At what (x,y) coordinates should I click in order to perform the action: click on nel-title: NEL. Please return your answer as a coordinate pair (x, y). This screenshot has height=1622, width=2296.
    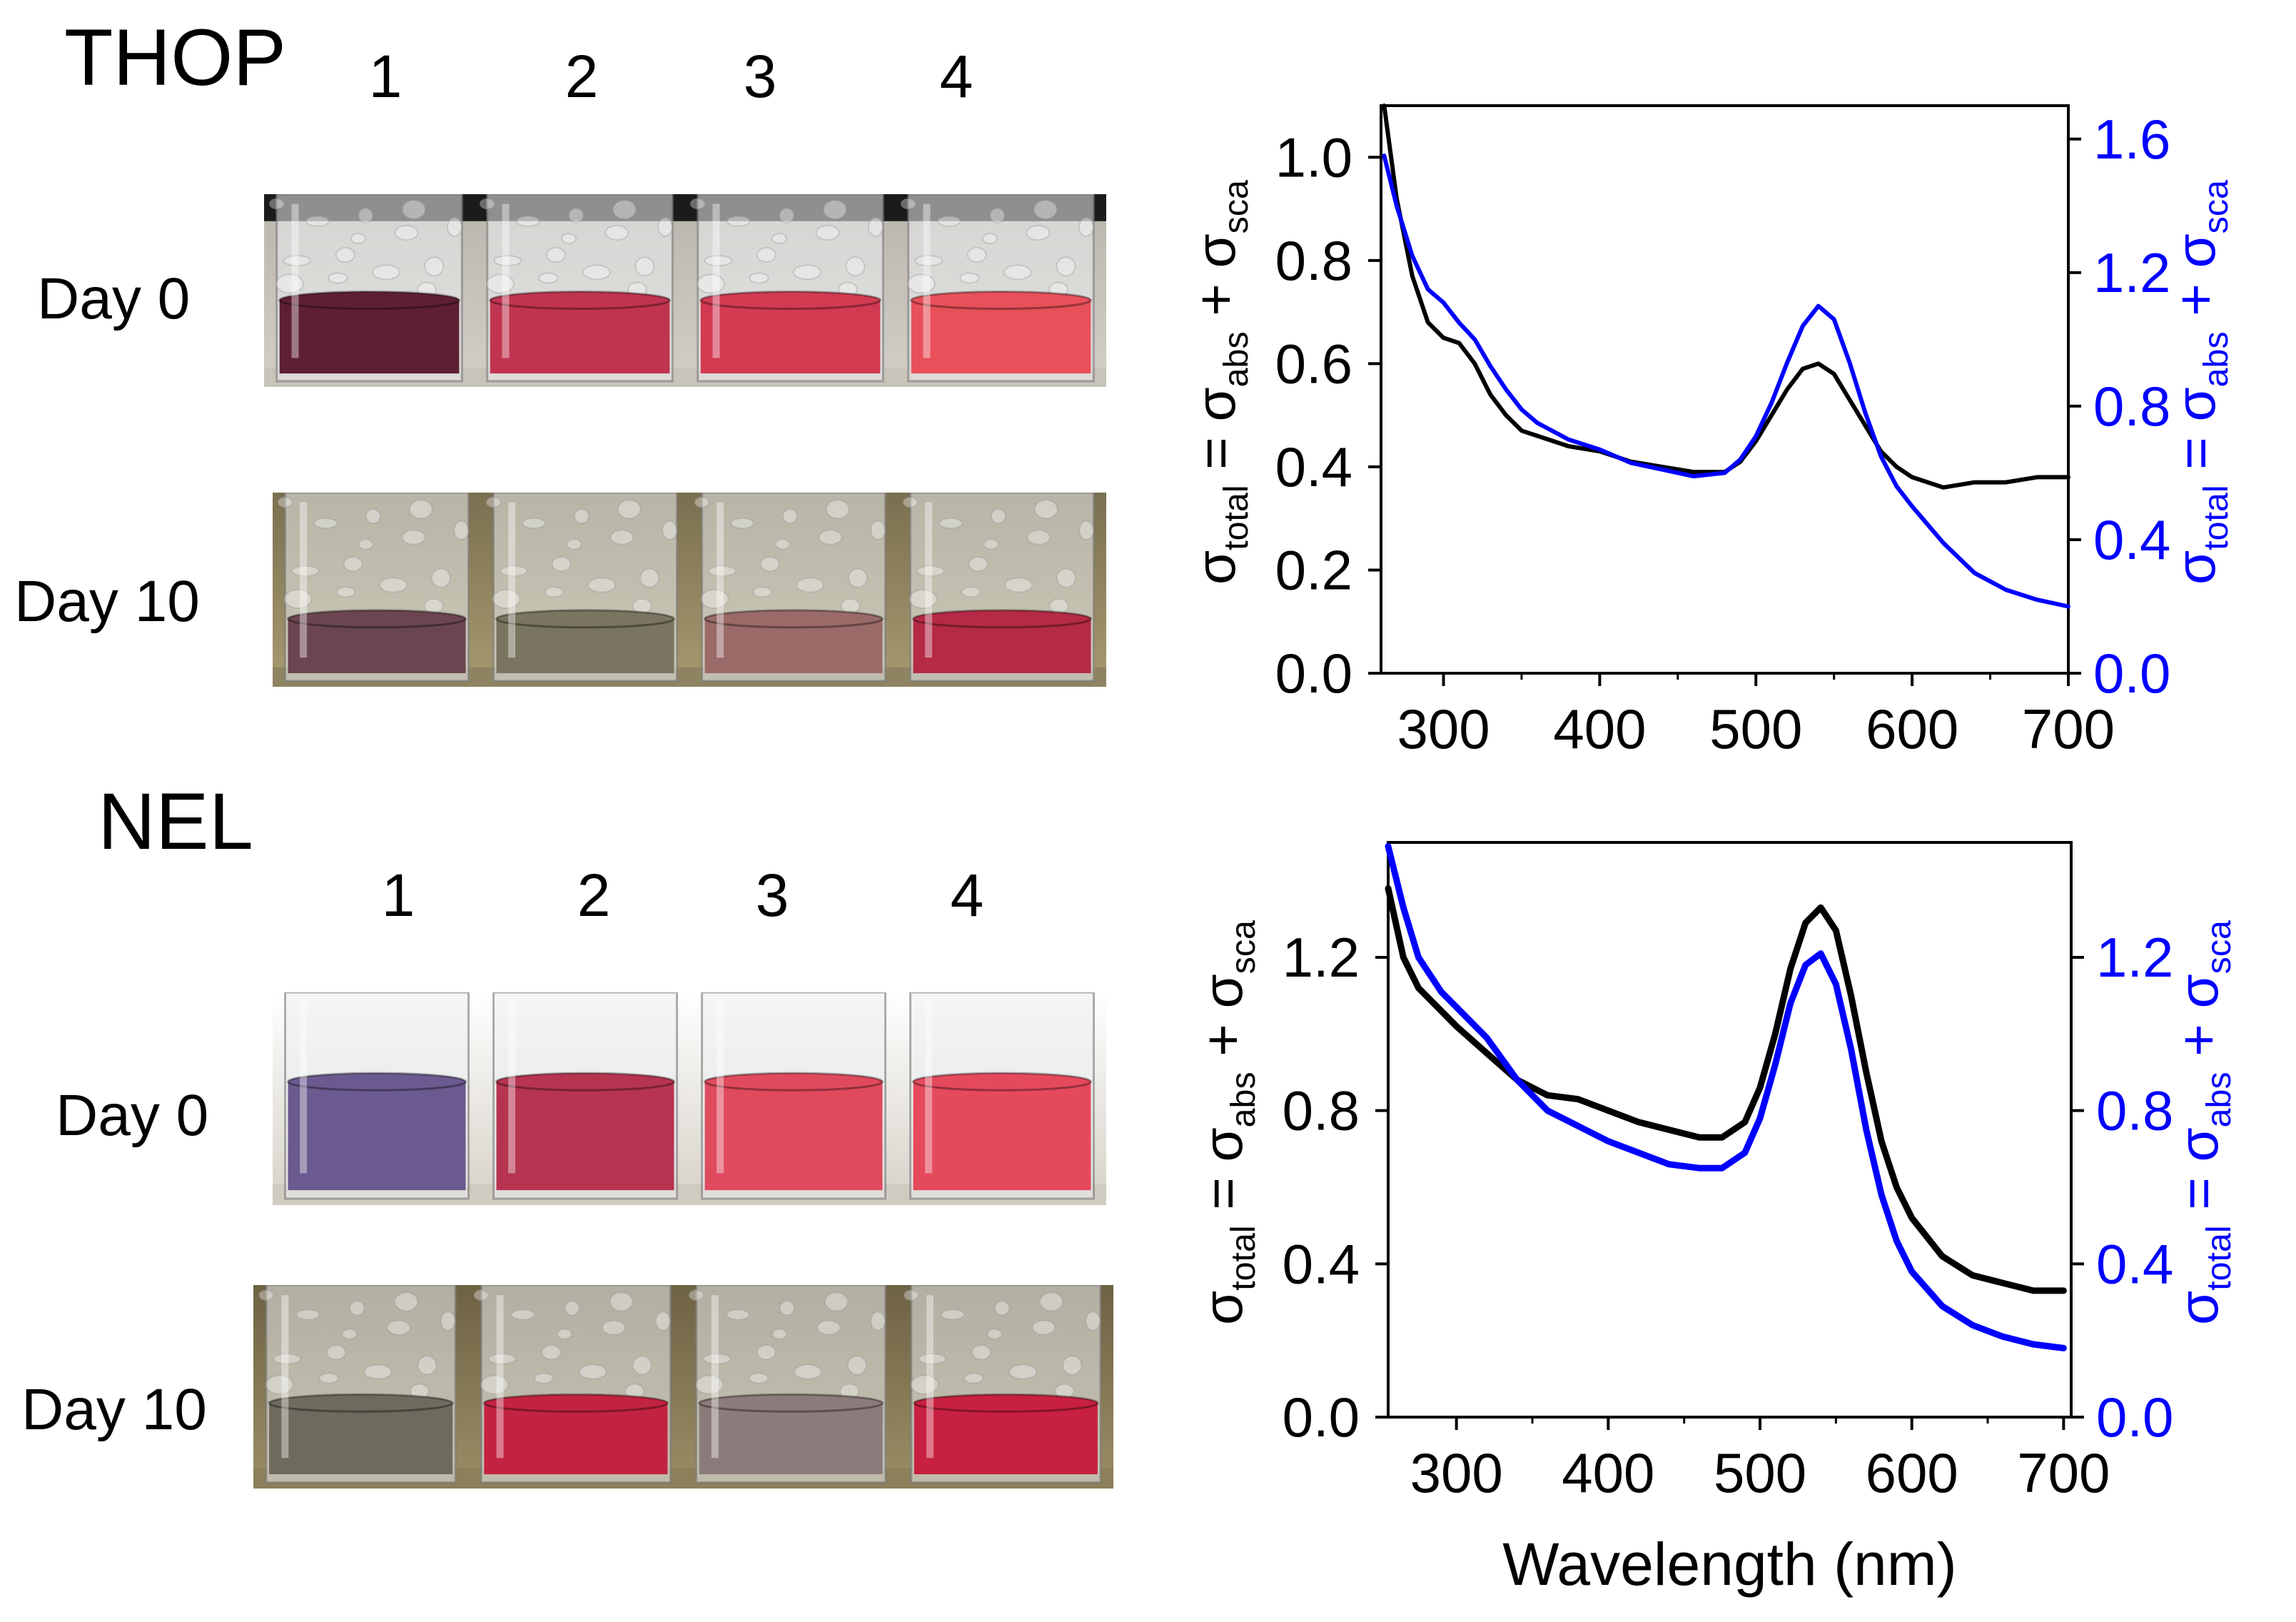
    Looking at the image, I should click on (175, 821).